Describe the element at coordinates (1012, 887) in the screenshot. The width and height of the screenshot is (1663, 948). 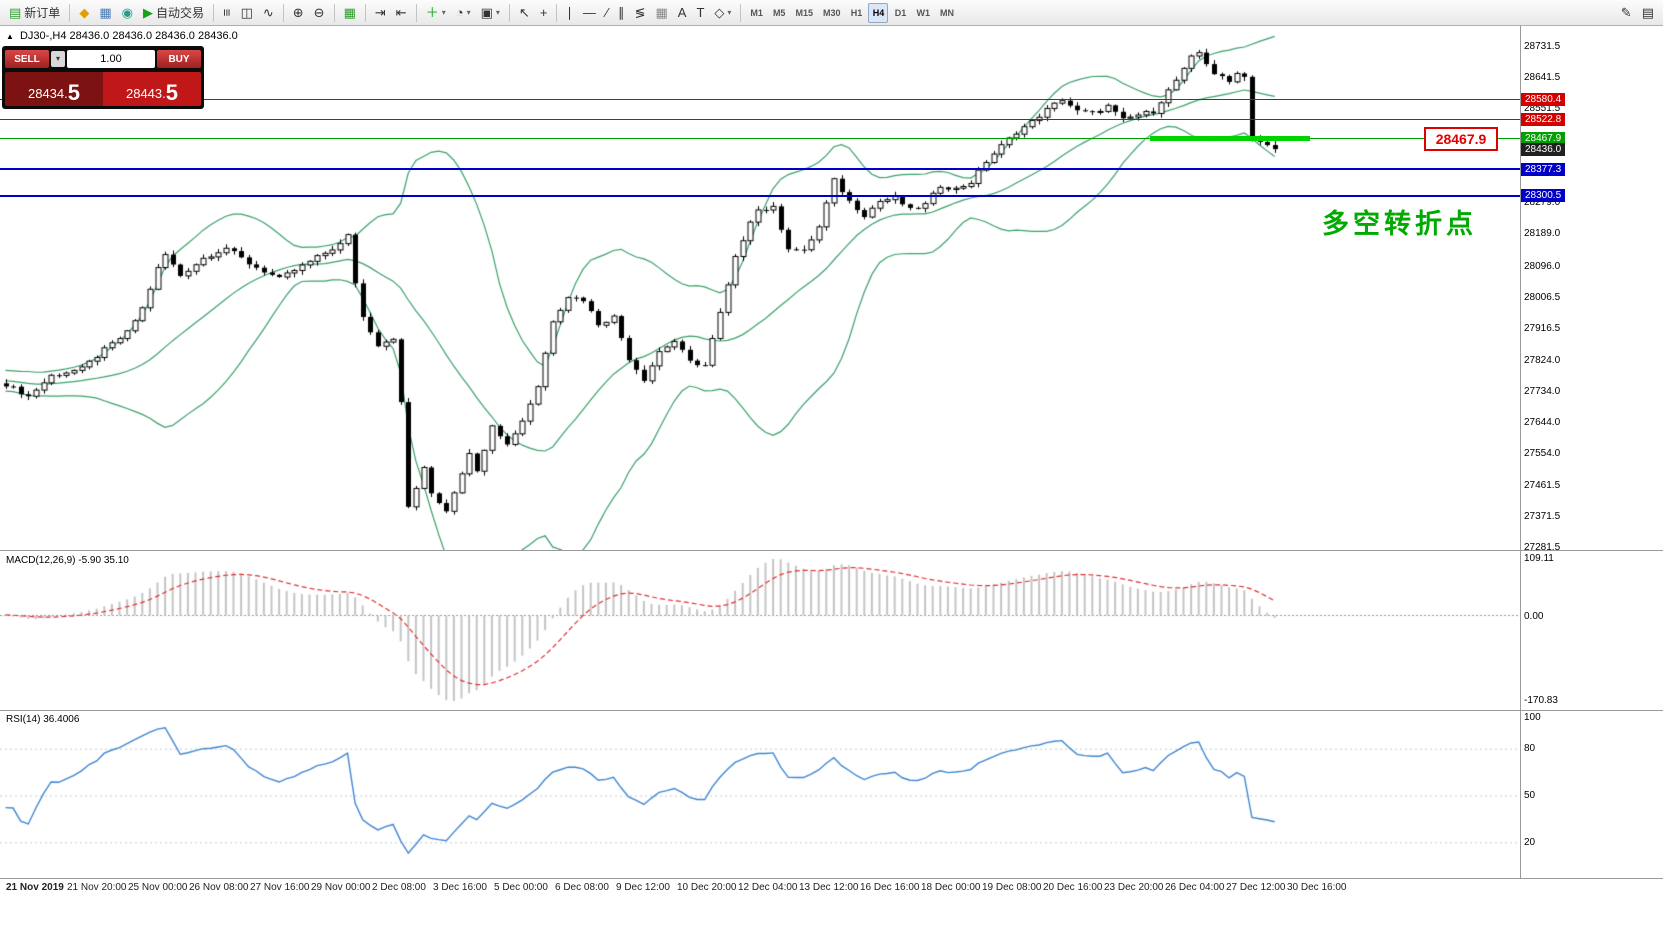
I see `time-axis-label: 19 Dec 08:00` at that location.